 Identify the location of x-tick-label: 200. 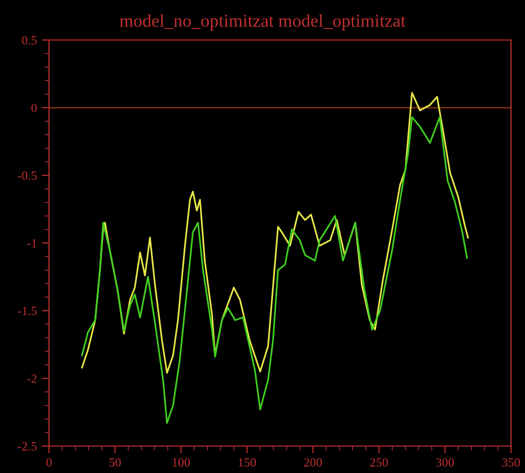
(313, 462).